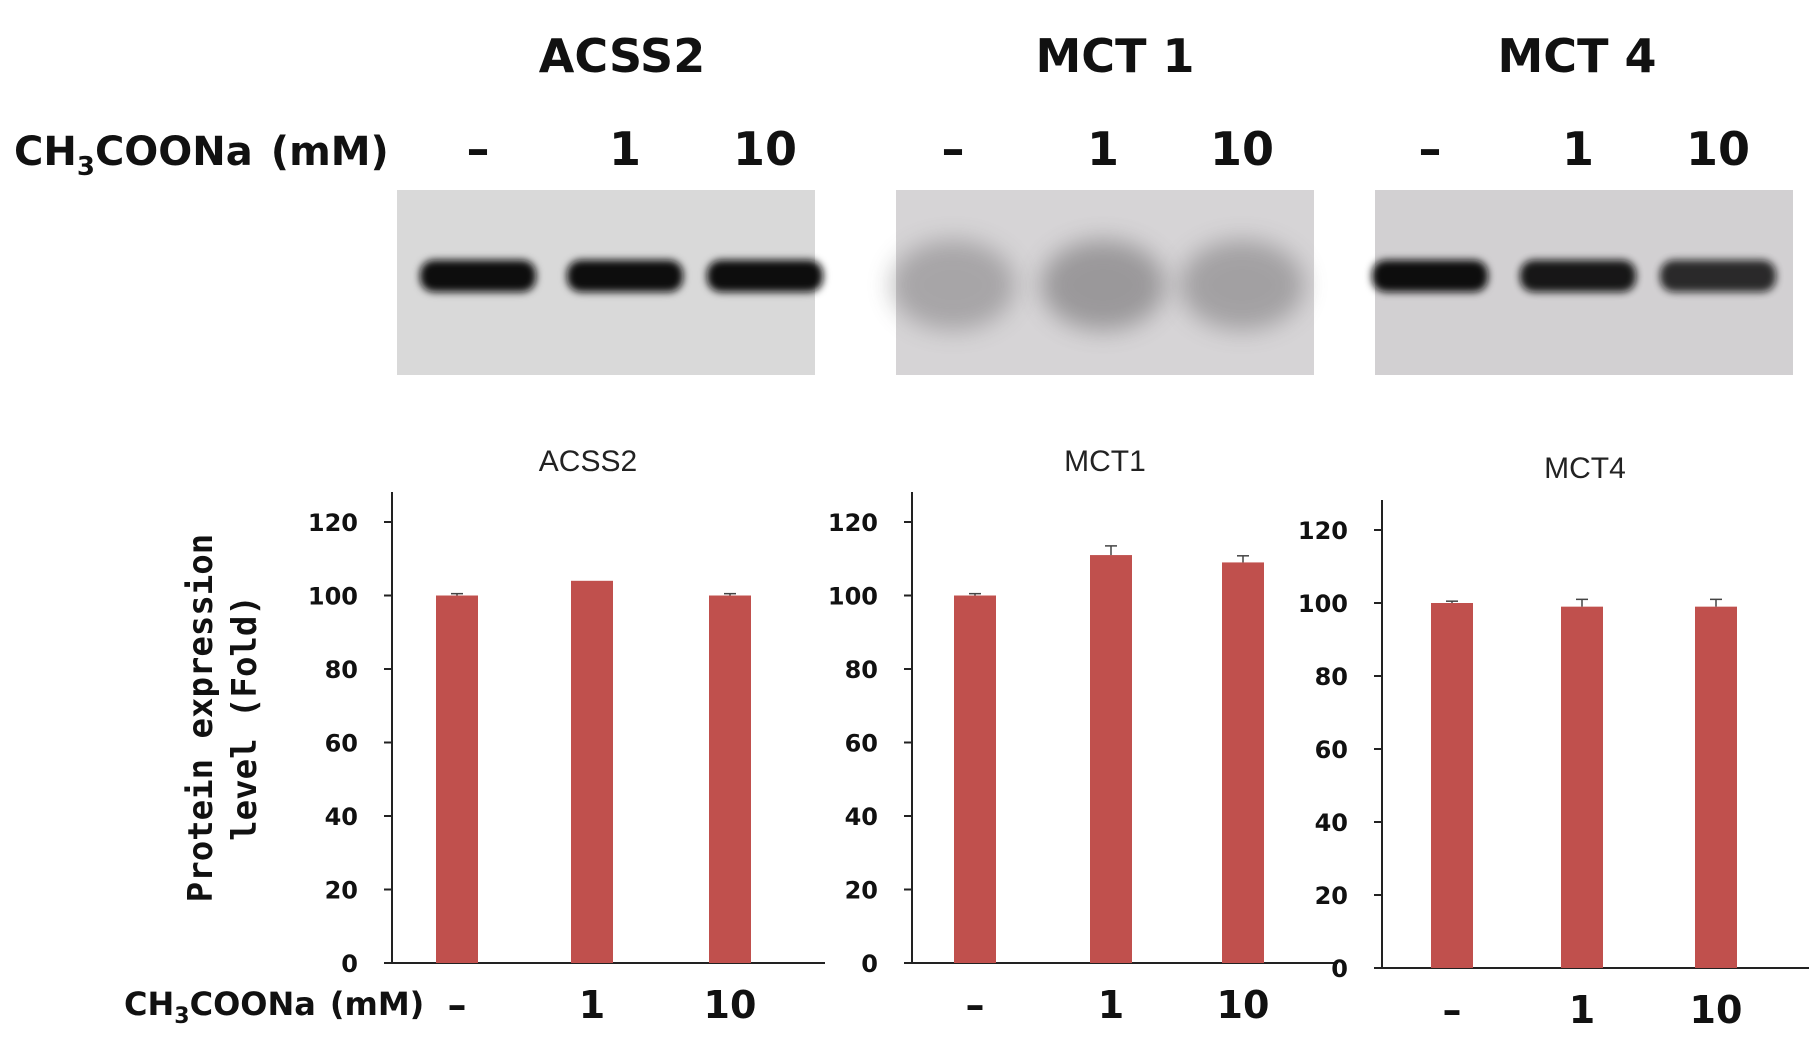 The width and height of the screenshot is (1809, 1046). I want to click on treatment-label-bottom: CH3COONa (mM), so click(274, 1007).